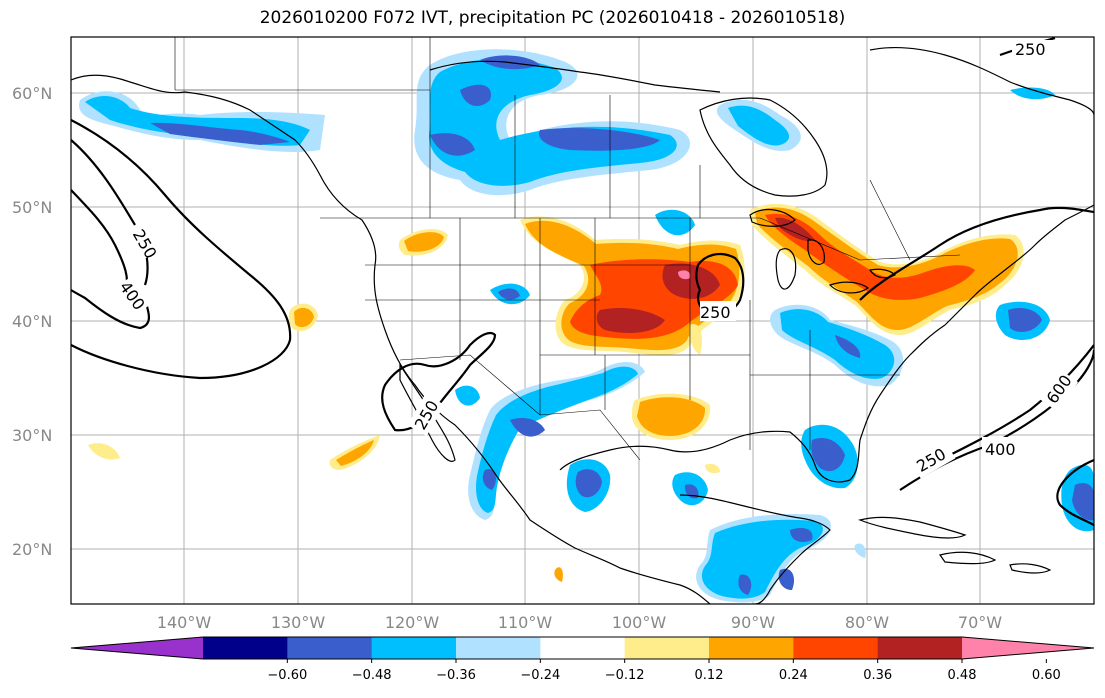  Describe the element at coordinates (137, 648) in the screenshot. I see `colorbar-extend-low` at that location.